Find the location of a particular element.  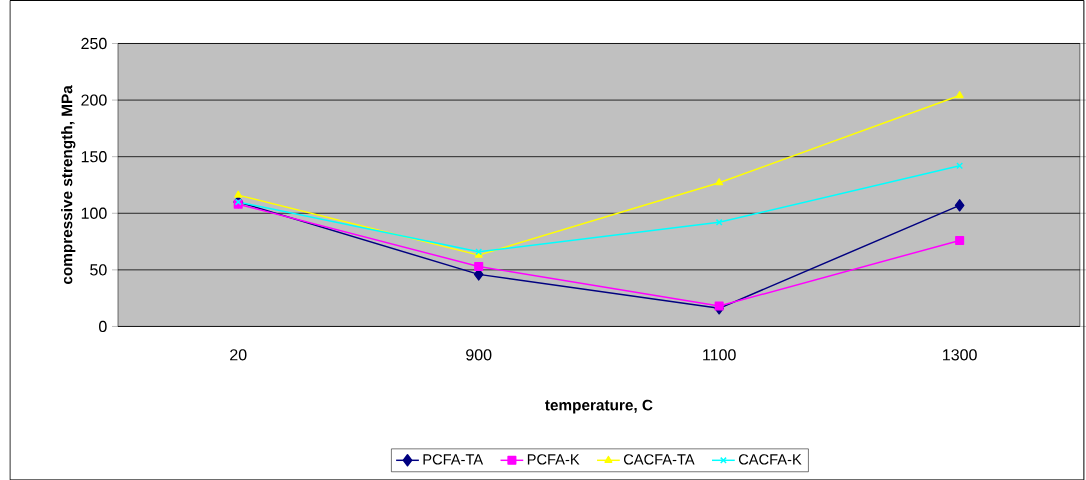

x-tick-label: 1300 is located at coordinates (960, 354).